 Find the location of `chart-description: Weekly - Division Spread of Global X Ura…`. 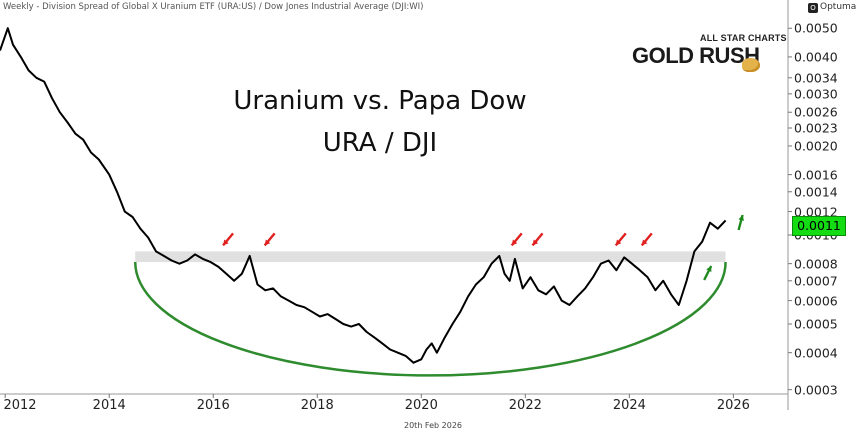

chart-description: Weekly - Division Spread of Global X Ura… is located at coordinates (213, 7).